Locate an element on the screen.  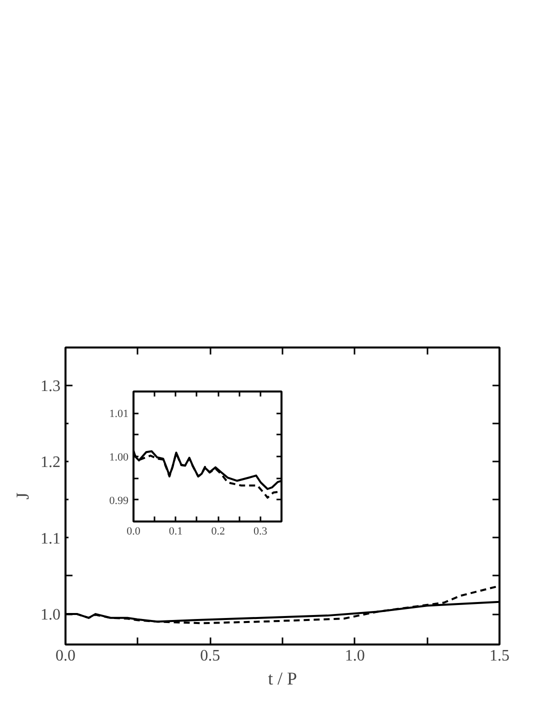
x-tick-label: 1.0 is located at coordinates (354, 656).